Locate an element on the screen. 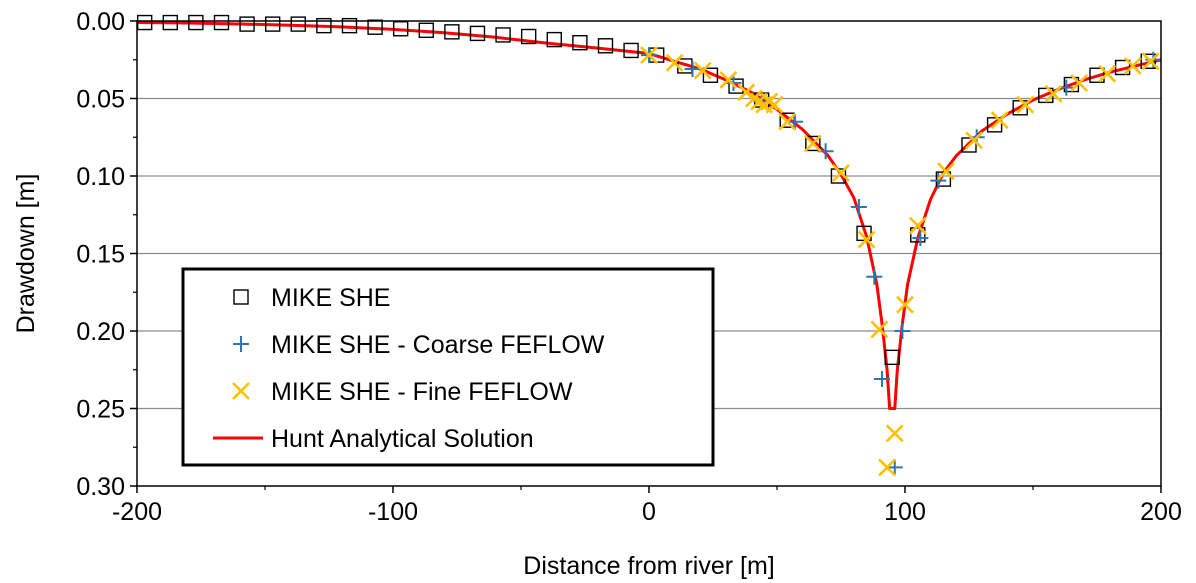  y-tick-label: 0.00 is located at coordinates (100, 22).